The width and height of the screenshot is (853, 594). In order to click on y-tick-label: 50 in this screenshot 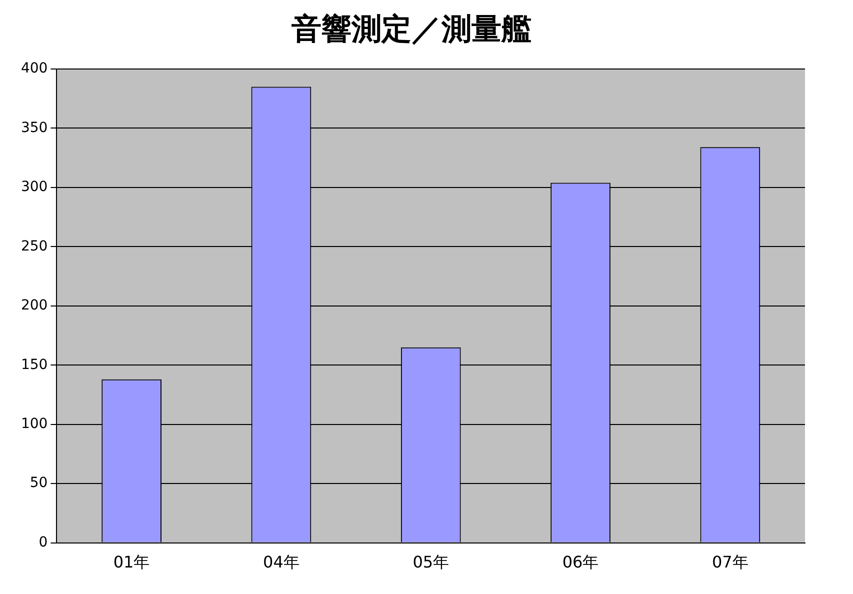, I will do `click(39, 483)`.